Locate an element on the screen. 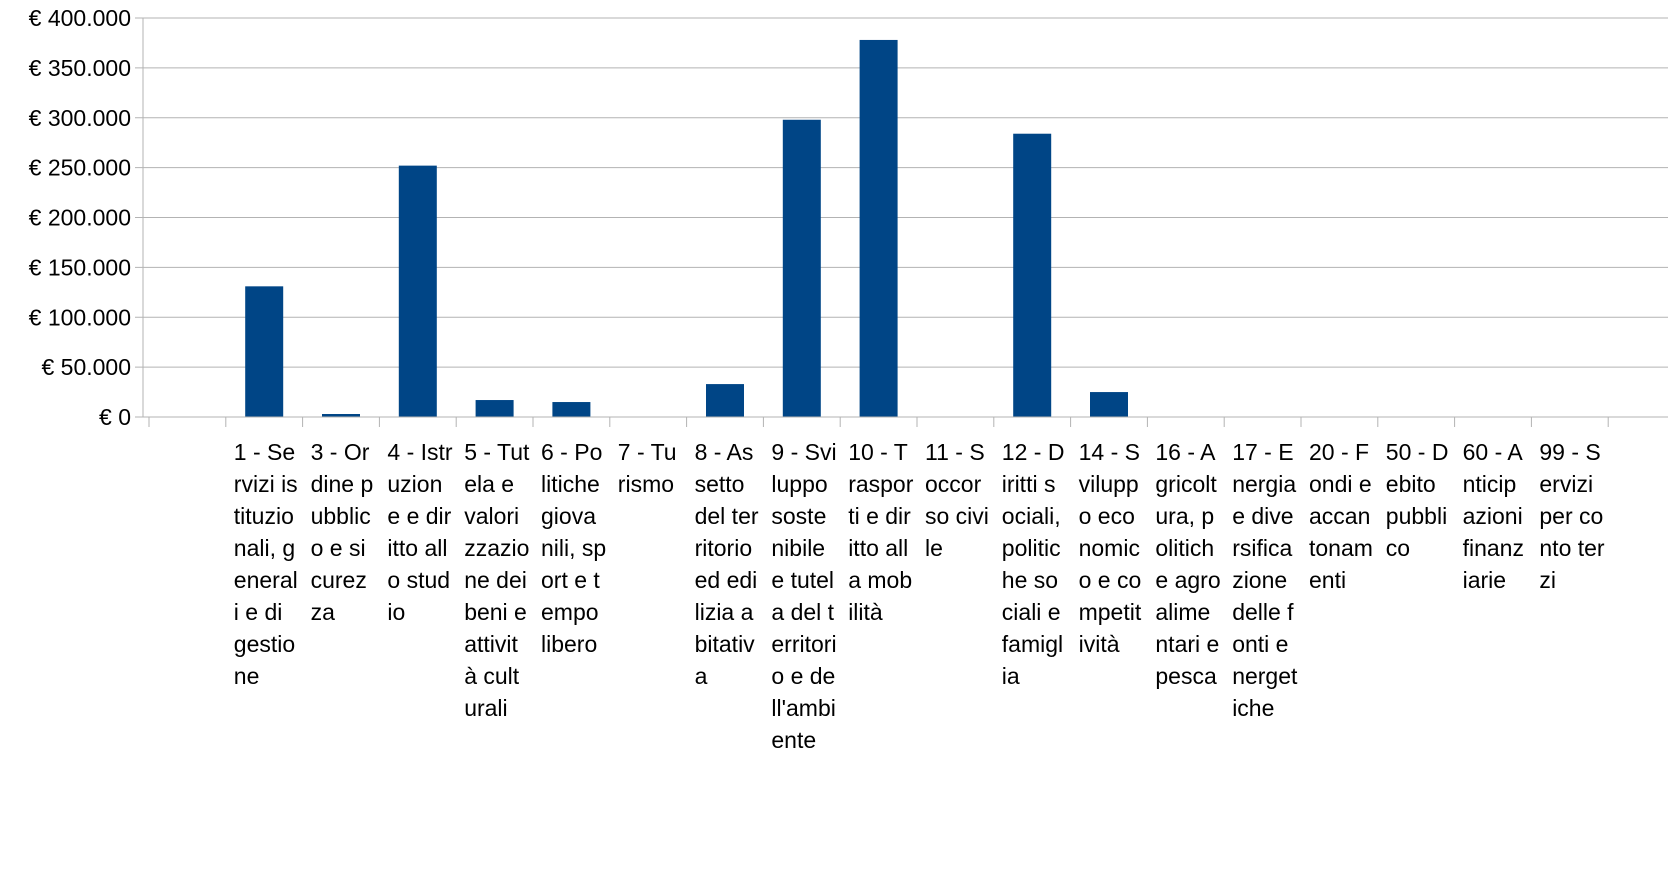  x-tick-label: 60 - Anticipazioni finanziarie is located at coordinates (1493, 516).